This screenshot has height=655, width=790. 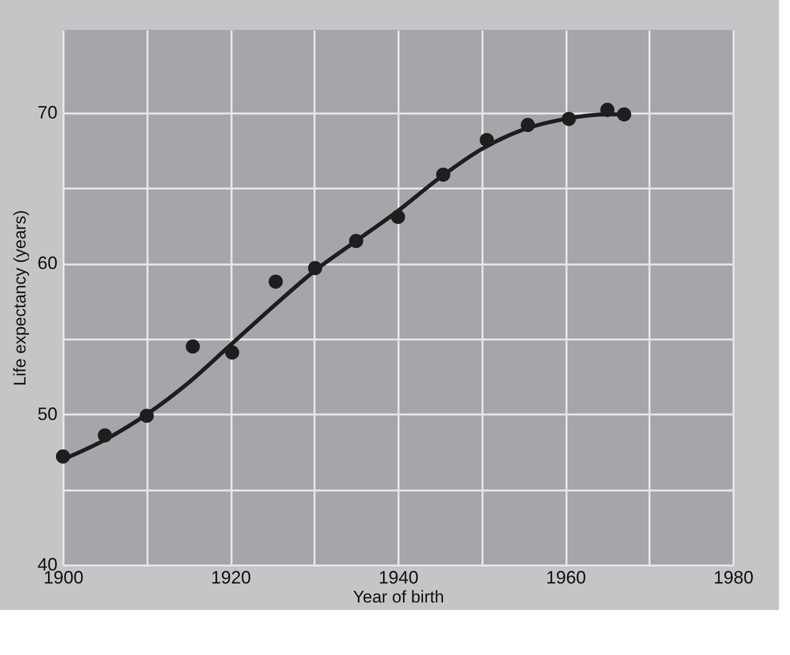 What do you see at coordinates (398, 597) in the screenshot?
I see `x-axis-title: Year of birth` at bounding box center [398, 597].